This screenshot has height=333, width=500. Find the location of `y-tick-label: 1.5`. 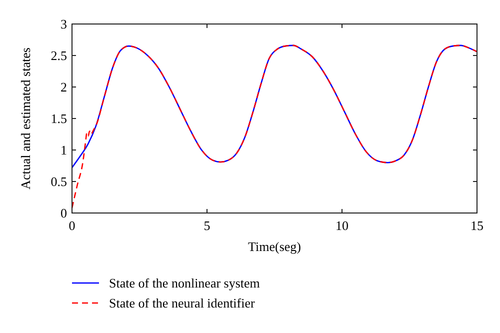

y-tick-label: 1.5 is located at coordinates (58, 118).